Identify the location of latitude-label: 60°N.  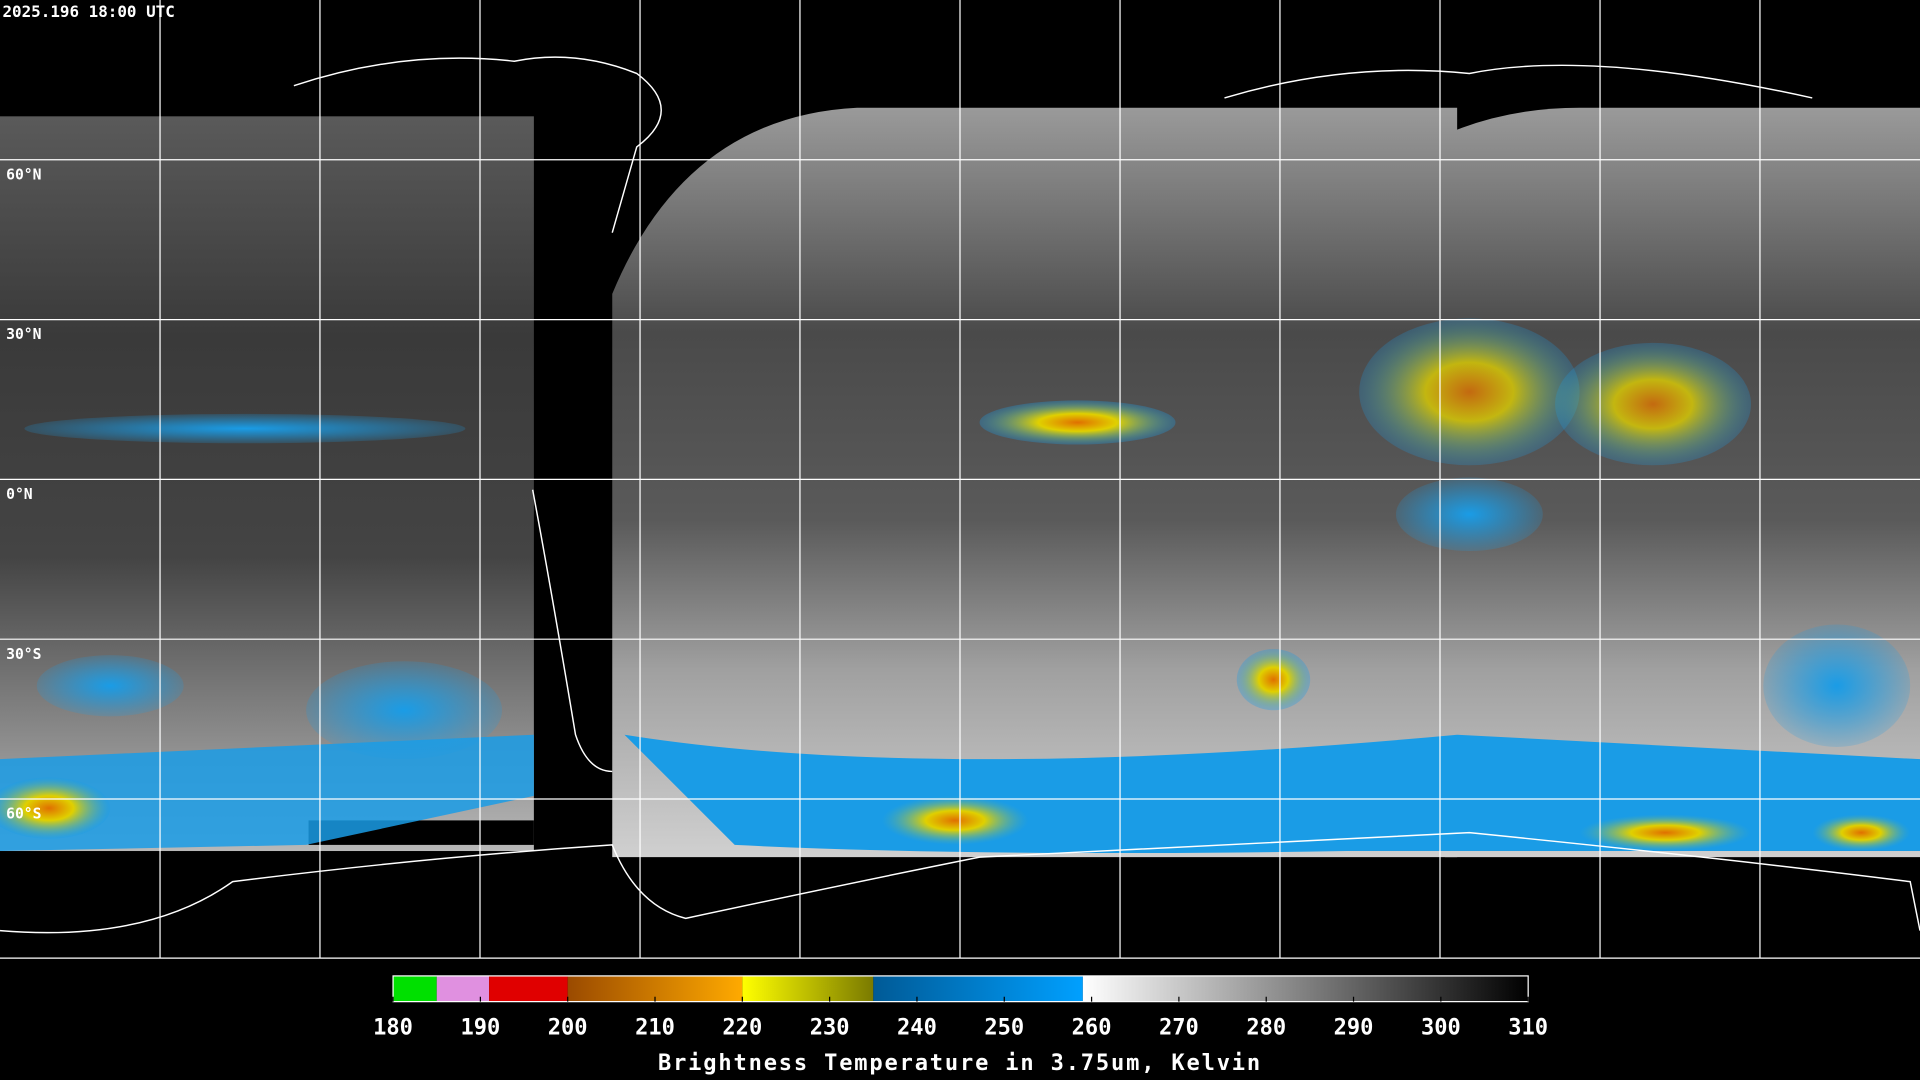
(23, 174).